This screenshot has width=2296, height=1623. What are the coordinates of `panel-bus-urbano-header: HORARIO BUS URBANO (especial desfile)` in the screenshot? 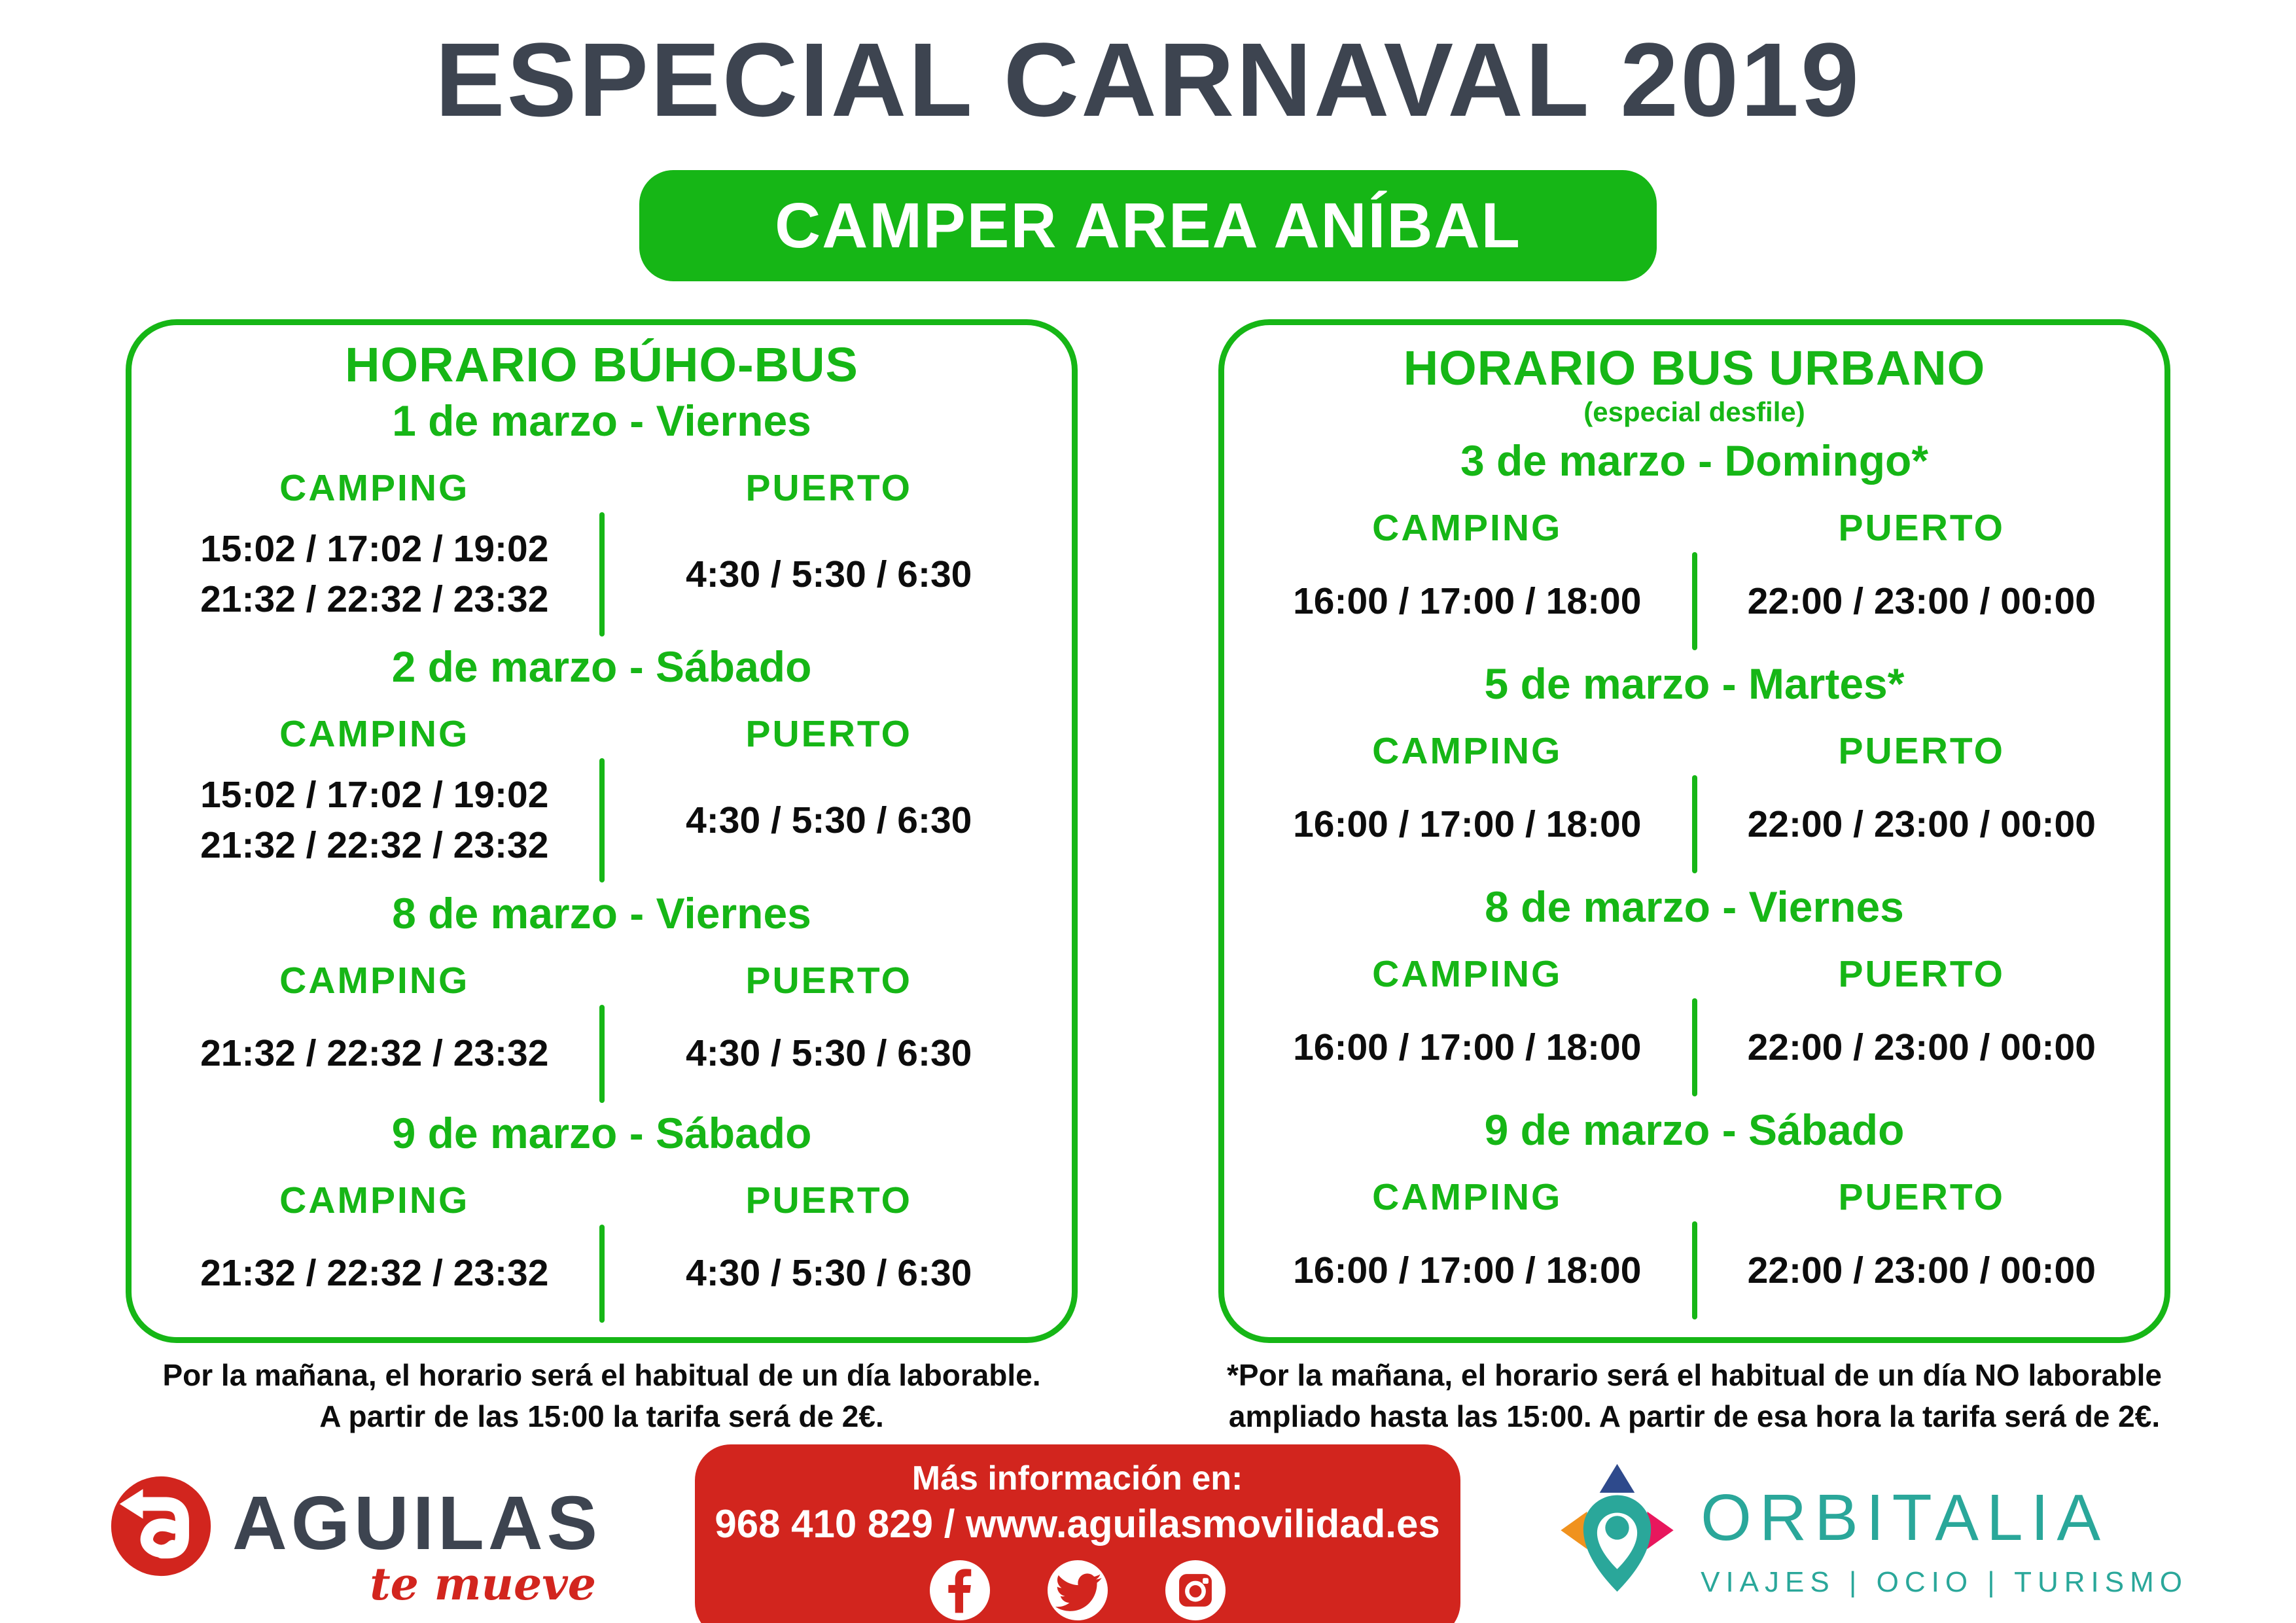 It's located at (1695, 385).